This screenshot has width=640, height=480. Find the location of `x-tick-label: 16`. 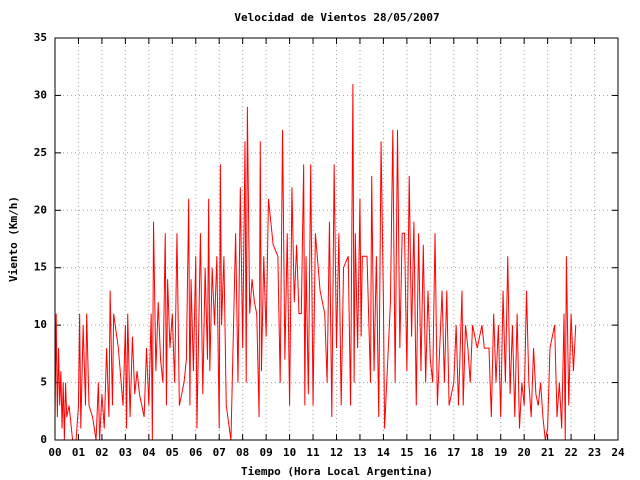

x-tick-label: 16 is located at coordinates (431, 452).